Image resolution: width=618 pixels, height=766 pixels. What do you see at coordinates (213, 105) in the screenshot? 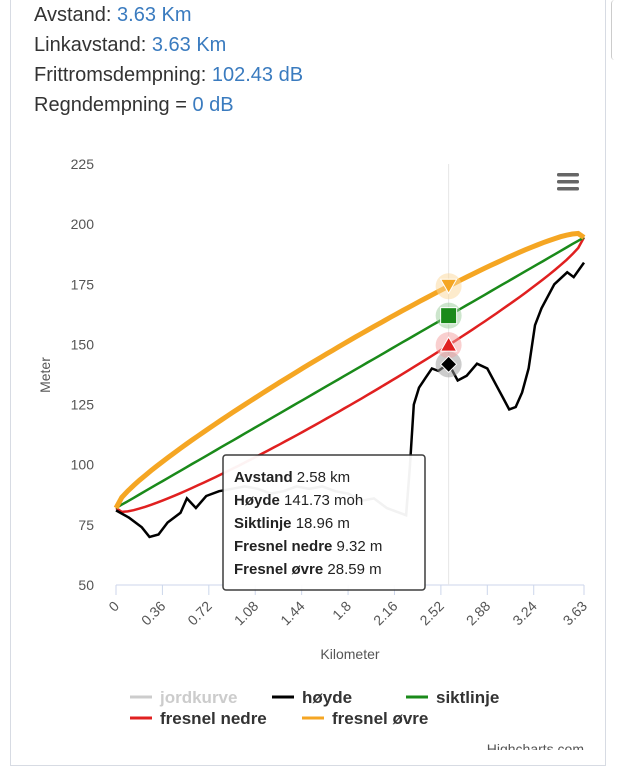
I see `info-value: 0 dB` at bounding box center [213, 105].